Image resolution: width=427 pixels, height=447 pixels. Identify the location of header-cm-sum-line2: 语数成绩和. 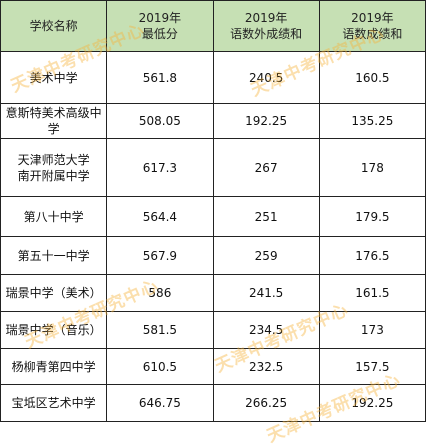
(372, 34).